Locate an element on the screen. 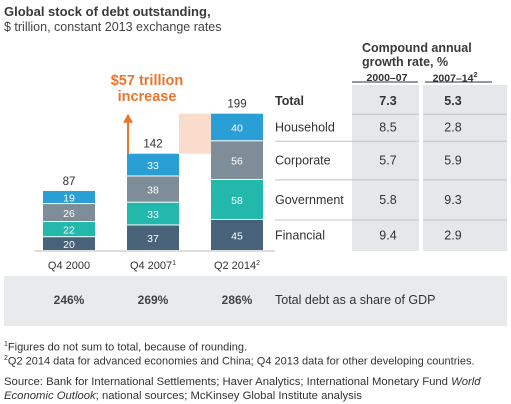 The width and height of the screenshot is (511, 404). bar-value-label: 38 is located at coordinates (153, 191).